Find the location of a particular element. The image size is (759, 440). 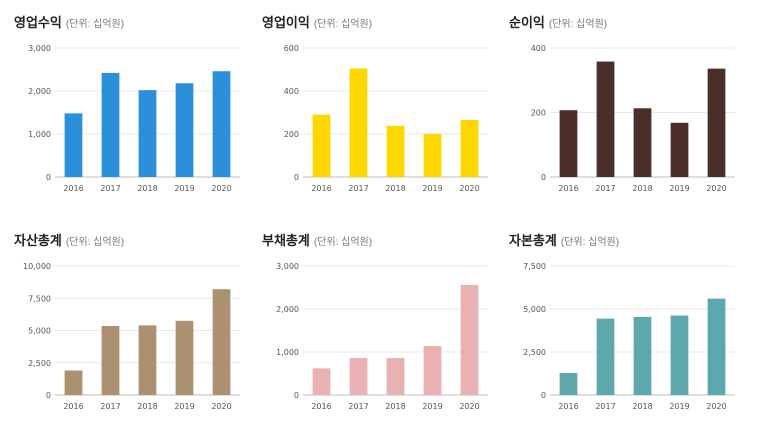

chart-title-row: 자본총계 (단위: 십억원) is located at coordinates (564, 240).